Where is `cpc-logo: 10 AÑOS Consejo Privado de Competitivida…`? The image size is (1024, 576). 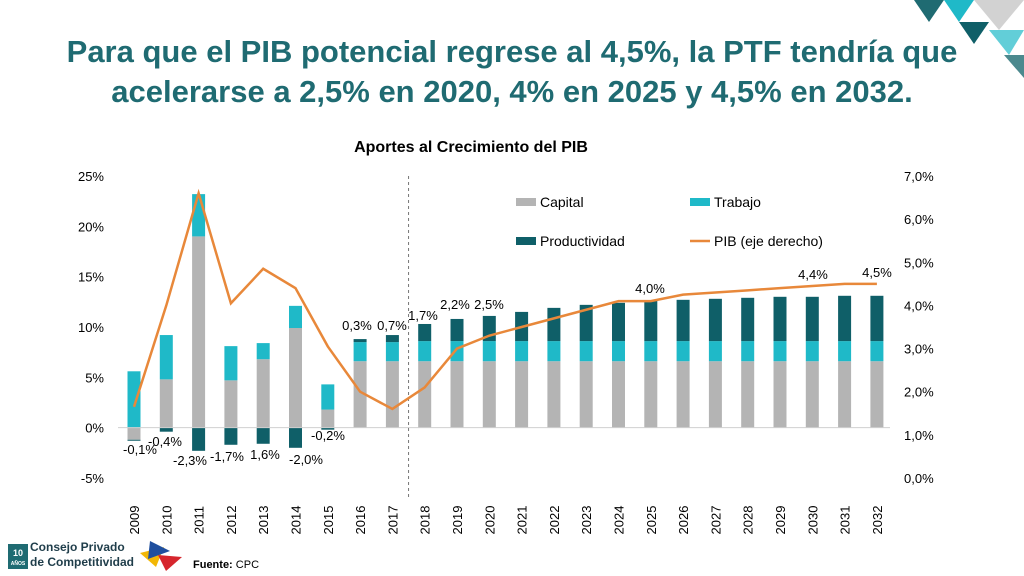 cpc-logo: 10 AÑOS Consejo Privado de Competitivida… is located at coordinates (98, 555).